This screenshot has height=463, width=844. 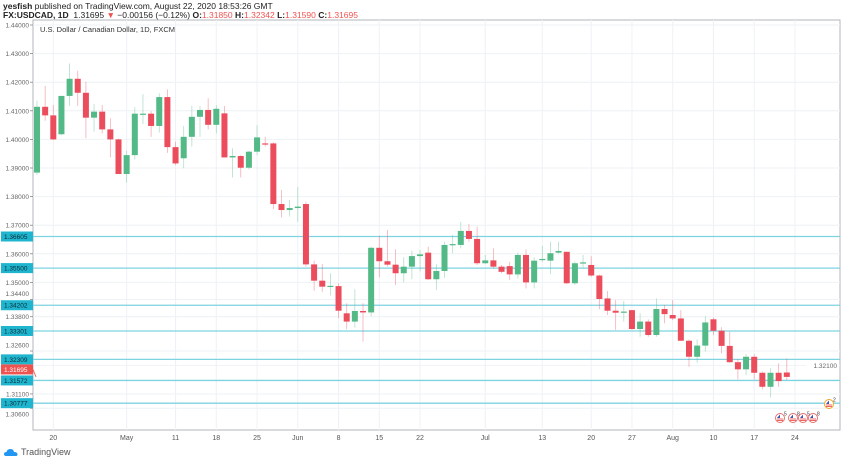 What do you see at coordinates (424, 438) in the screenshot?
I see `time-axis: 20 May 11 18 25 Jun 8 15 22 Jul 13 20 27 Aug 10 17 24` at bounding box center [424, 438].